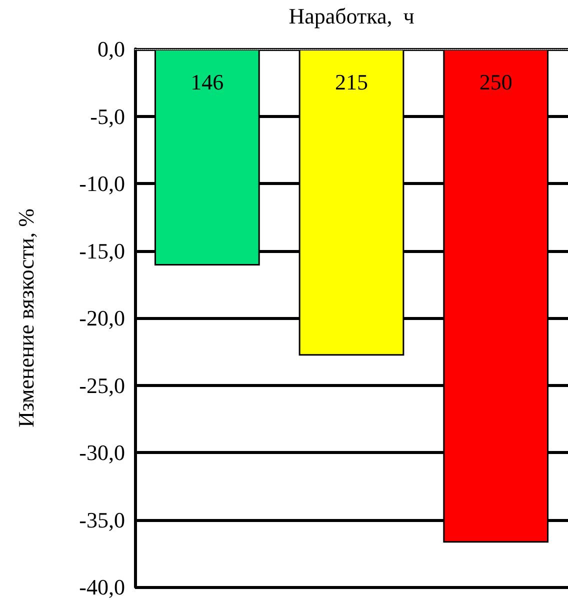 The width and height of the screenshot is (568, 603). Describe the element at coordinates (26, 318) in the screenshot. I see `y-axis-title: Изменение вязкости, %` at that location.